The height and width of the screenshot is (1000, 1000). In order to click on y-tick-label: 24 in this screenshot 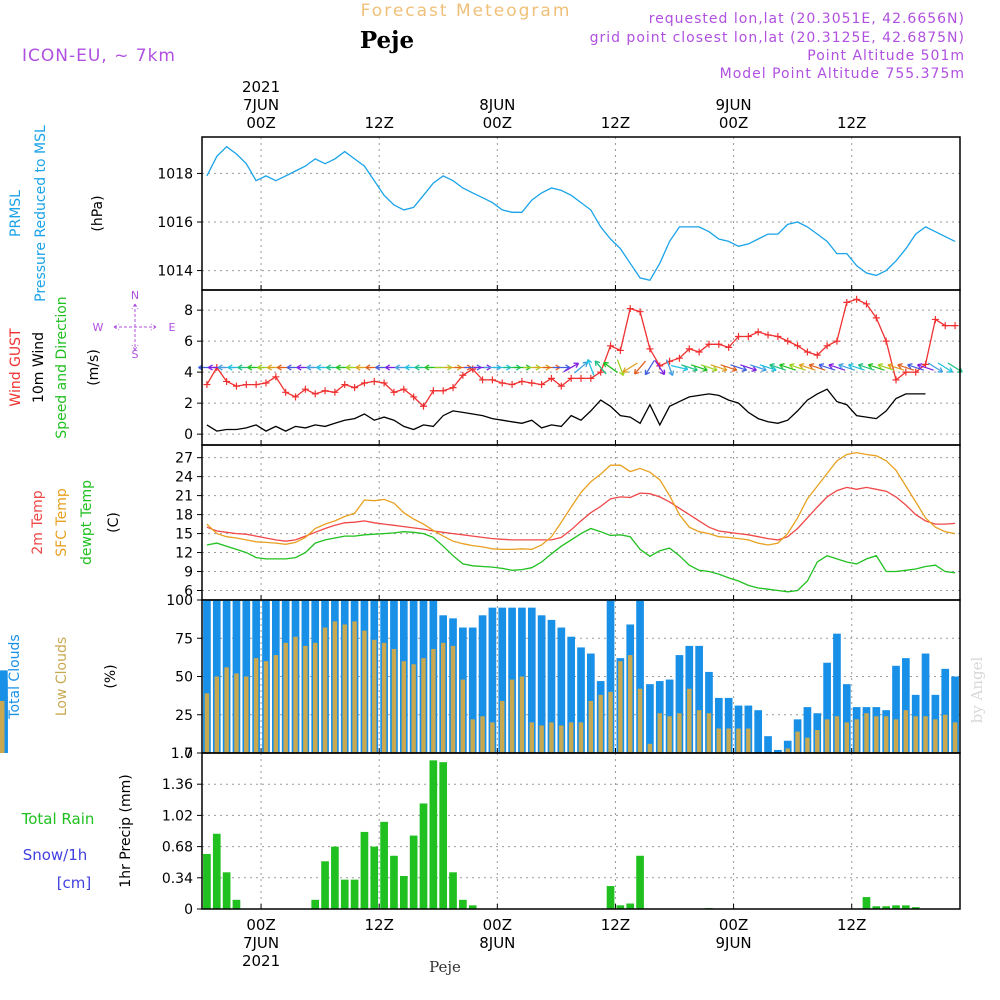, I will do `click(184, 478)`.